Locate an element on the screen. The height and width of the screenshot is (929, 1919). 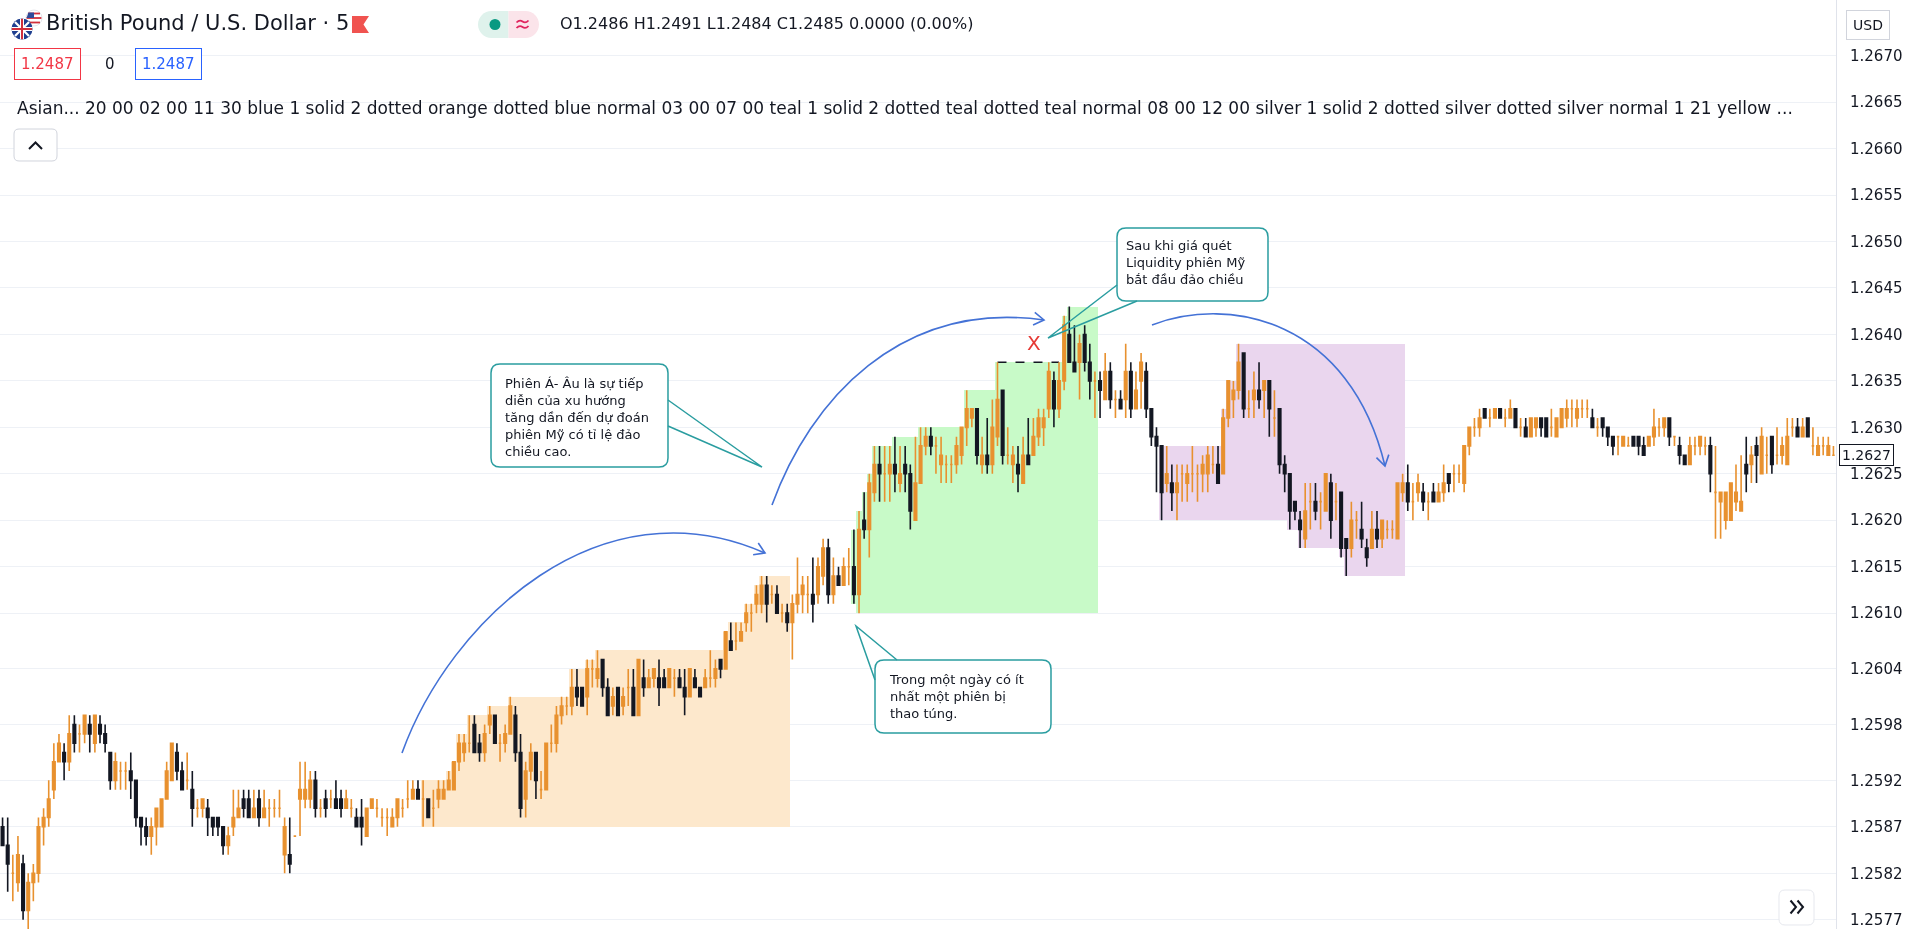
y-tick-label: 1.2640 is located at coordinates (1876, 334).